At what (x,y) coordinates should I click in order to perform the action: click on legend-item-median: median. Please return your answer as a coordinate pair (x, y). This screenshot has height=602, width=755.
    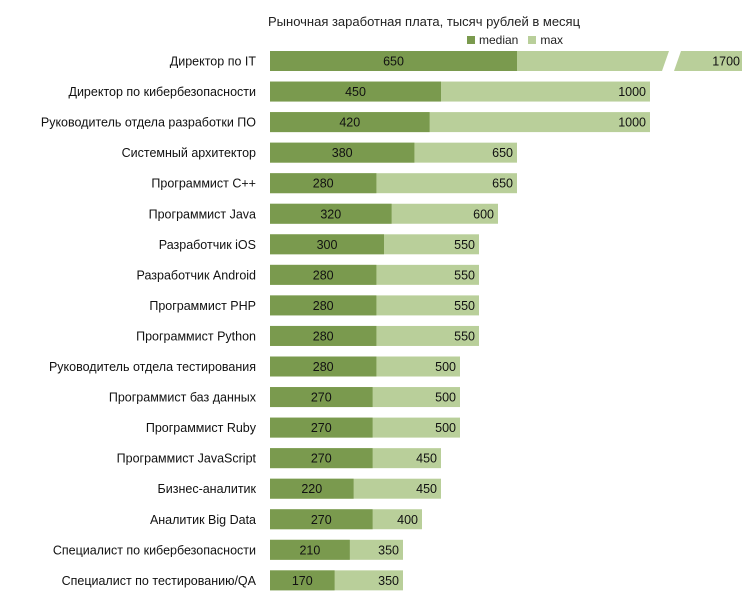
    Looking at the image, I should click on (492, 40).